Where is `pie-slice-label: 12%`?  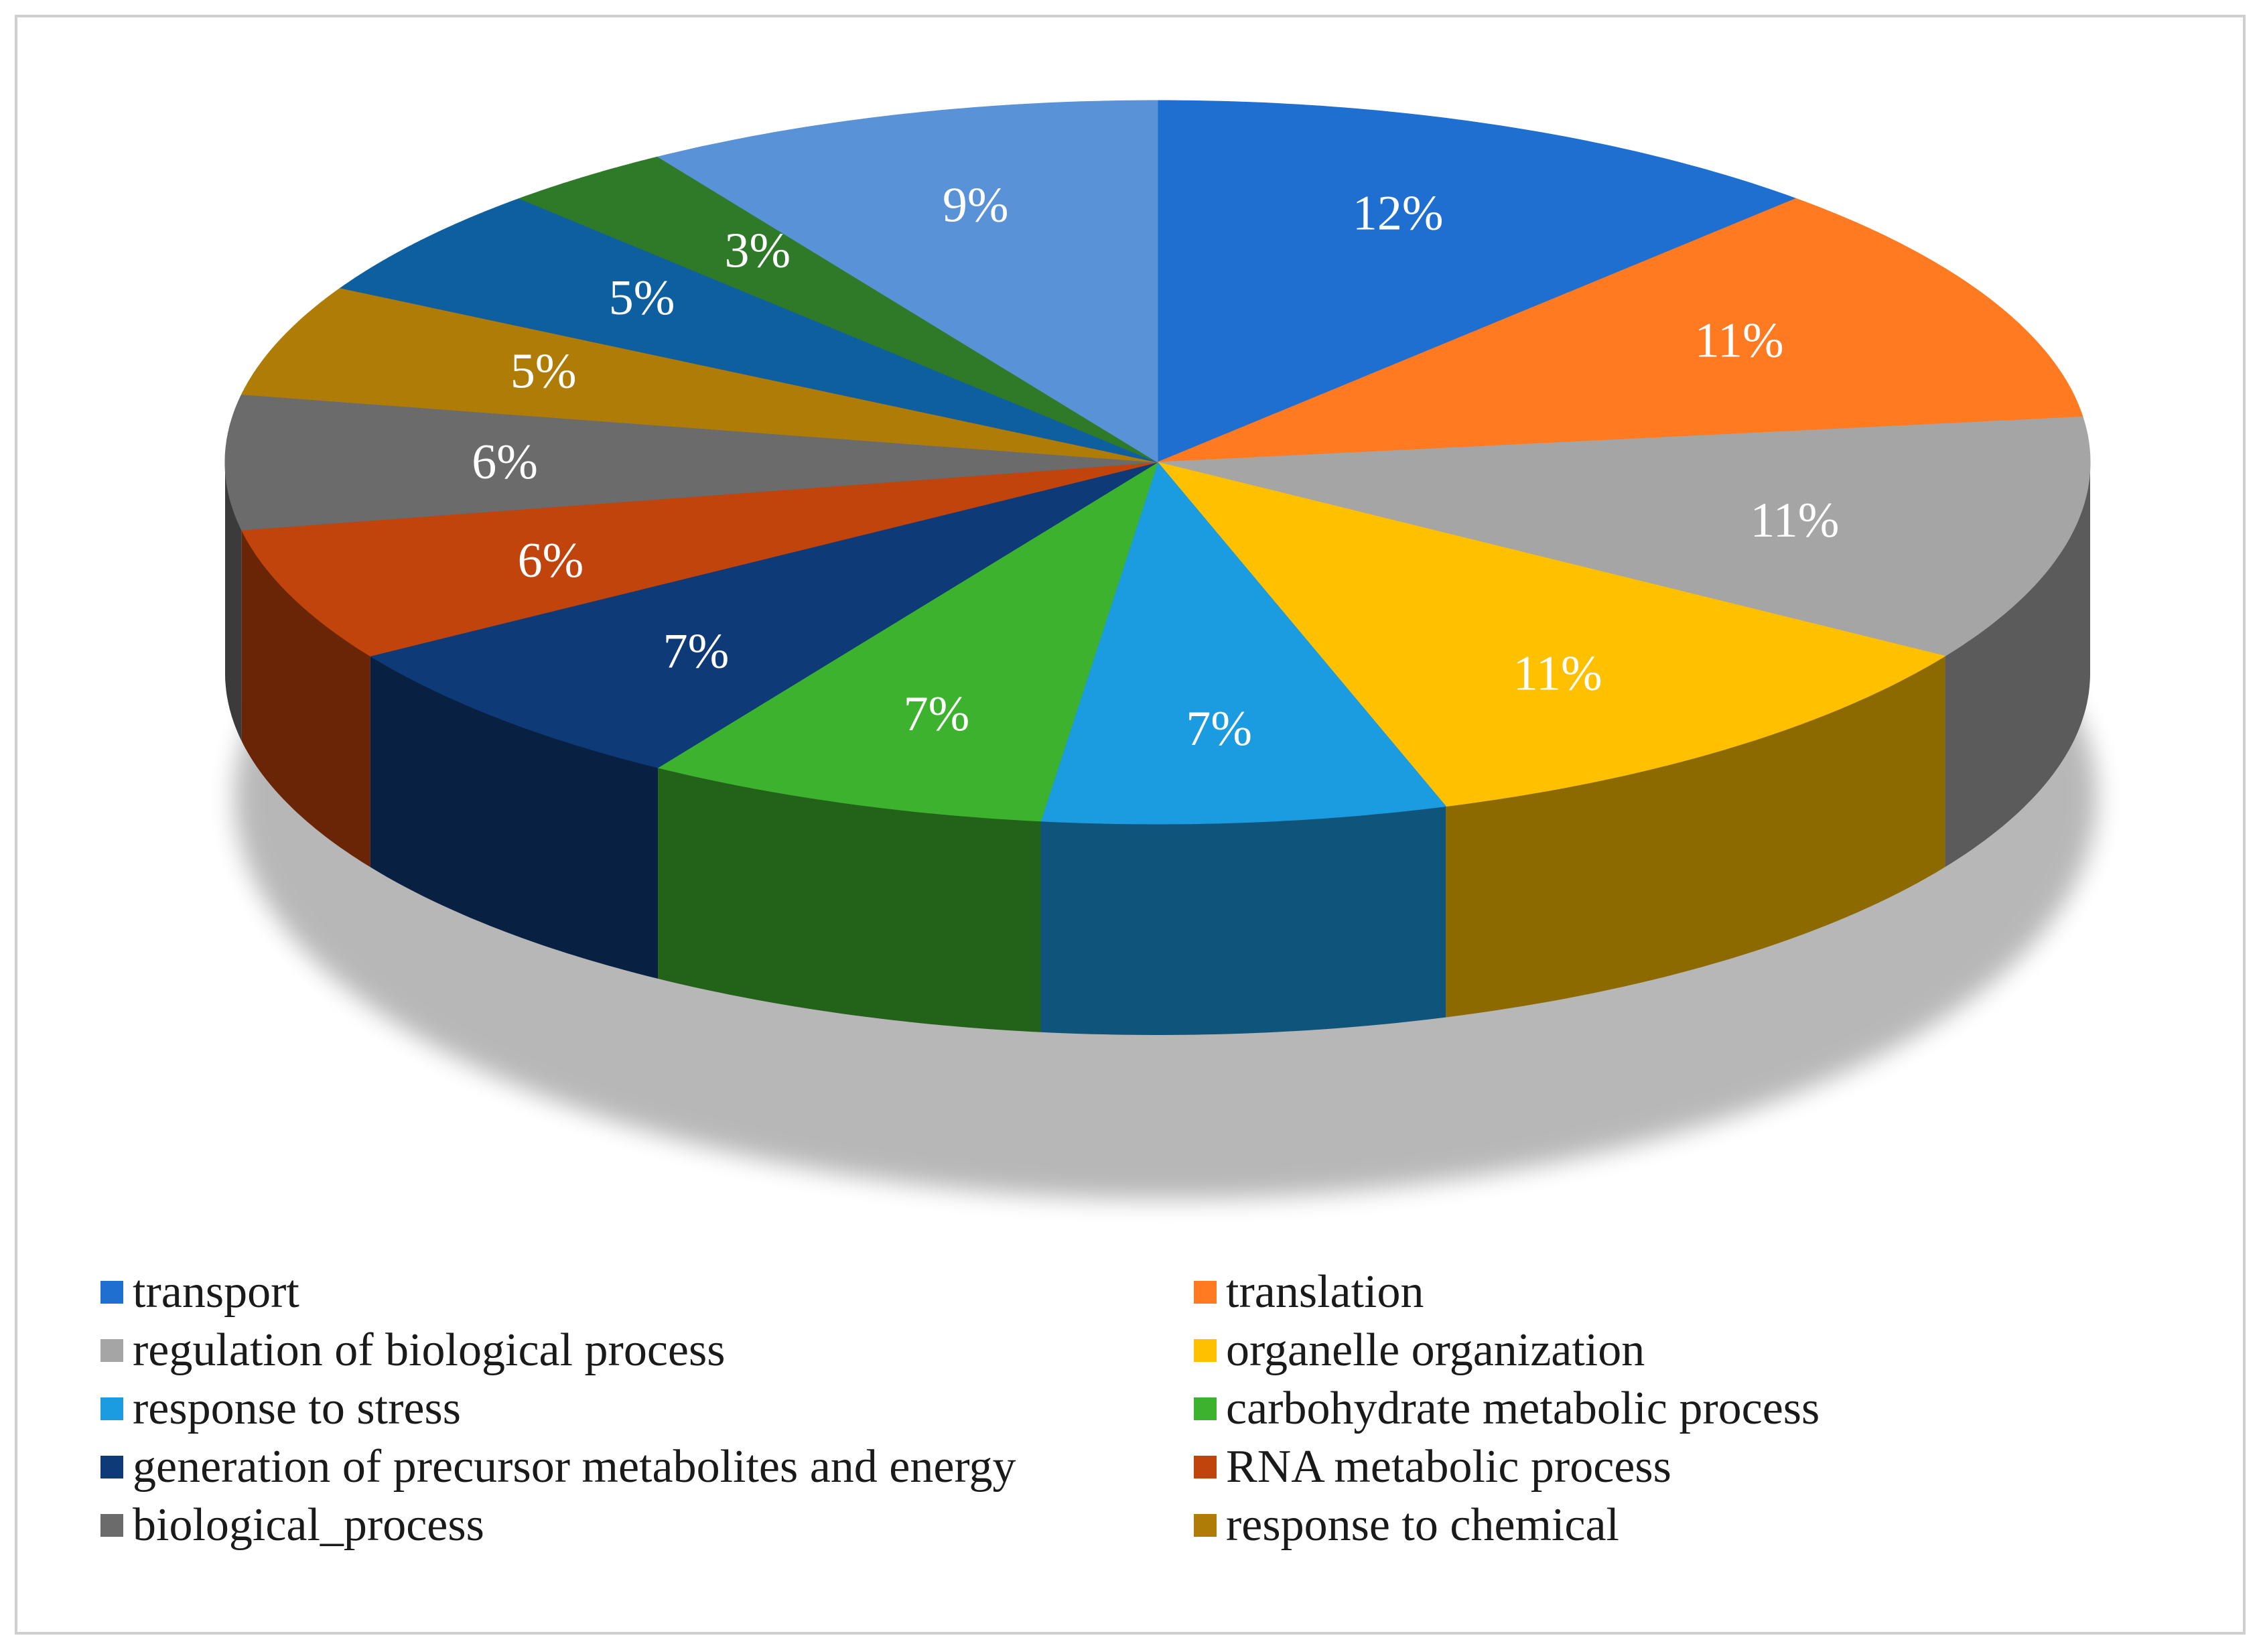
pie-slice-label: 12% is located at coordinates (1398, 213).